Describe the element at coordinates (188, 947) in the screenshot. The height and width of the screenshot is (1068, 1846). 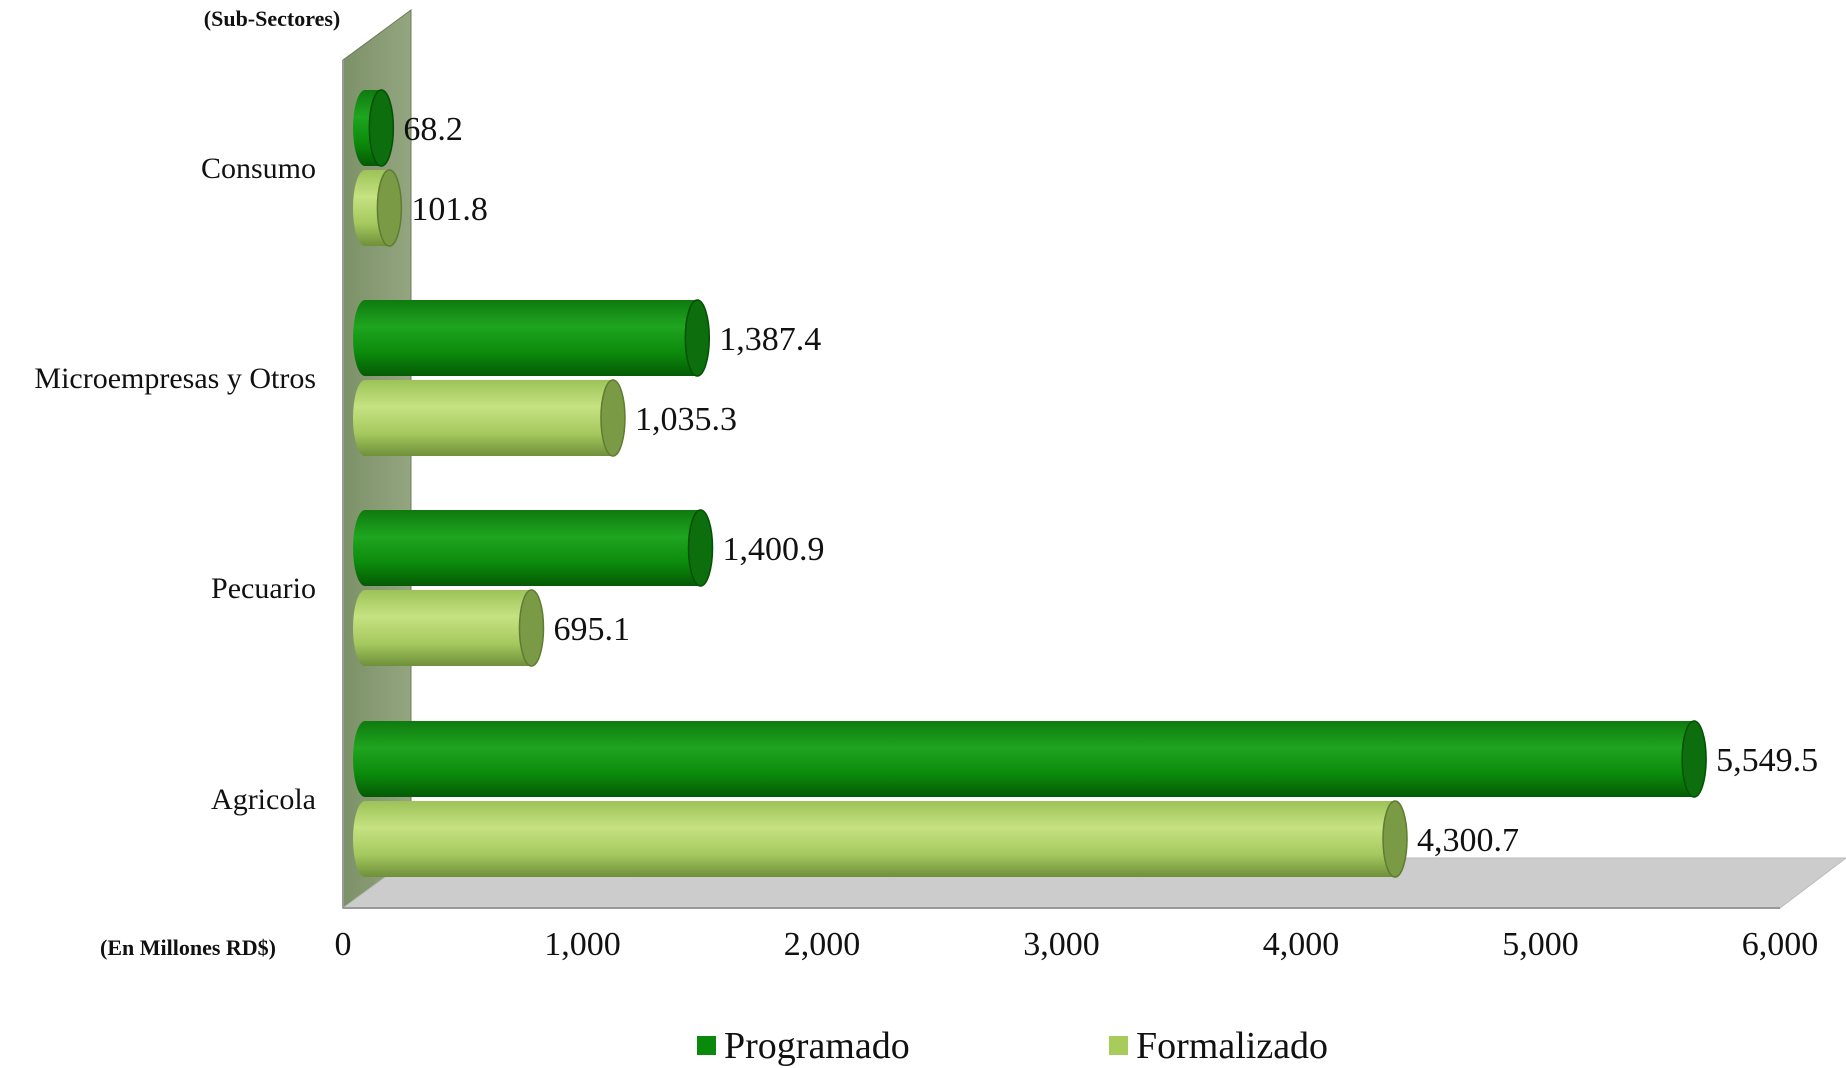
I see `x-axis-title: (En Millones RD$)` at that location.